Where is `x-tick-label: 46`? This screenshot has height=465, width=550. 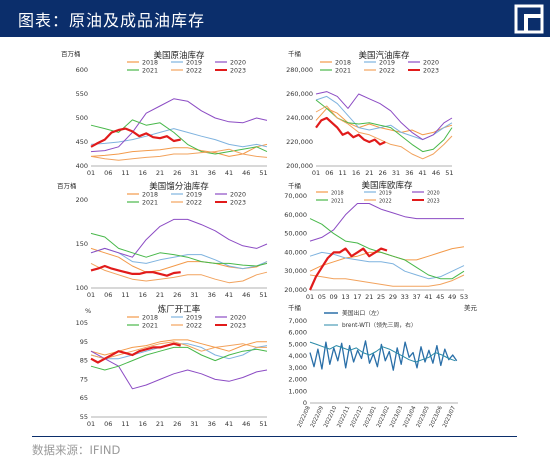
x-tick-label: 46 is located at coordinates (246, 424).